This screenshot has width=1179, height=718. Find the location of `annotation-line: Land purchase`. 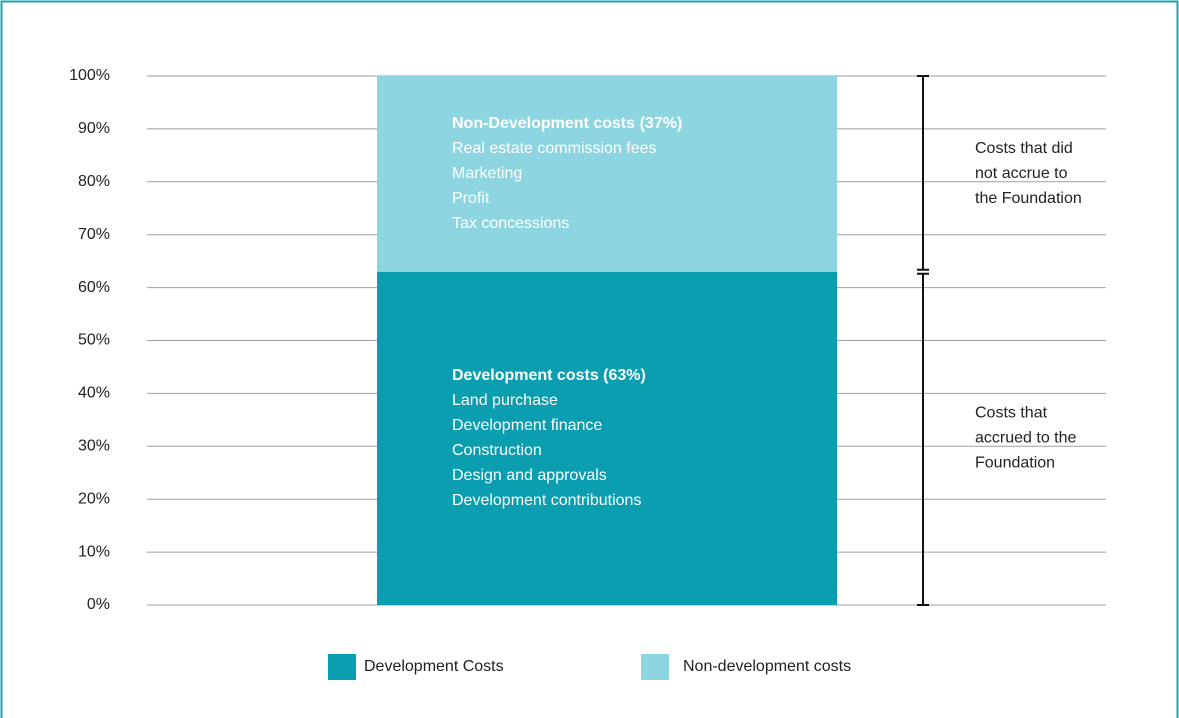

annotation-line: Land purchase is located at coordinates (505, 400).